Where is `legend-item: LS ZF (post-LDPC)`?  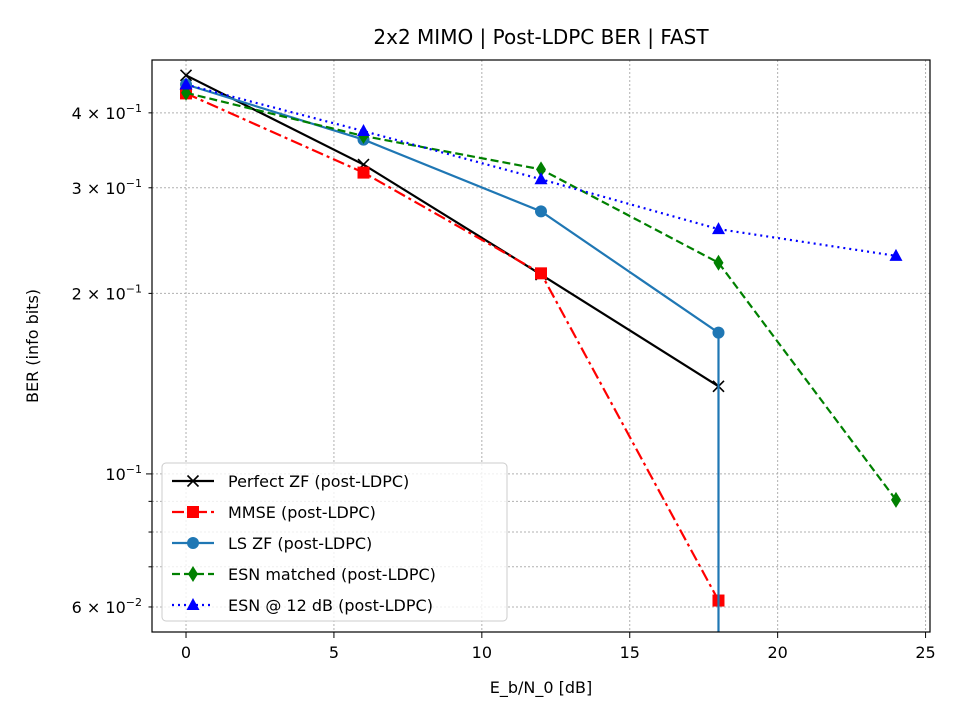
legend-item: LS ZF (post-LDPC) is located at coordinates (272, 543).